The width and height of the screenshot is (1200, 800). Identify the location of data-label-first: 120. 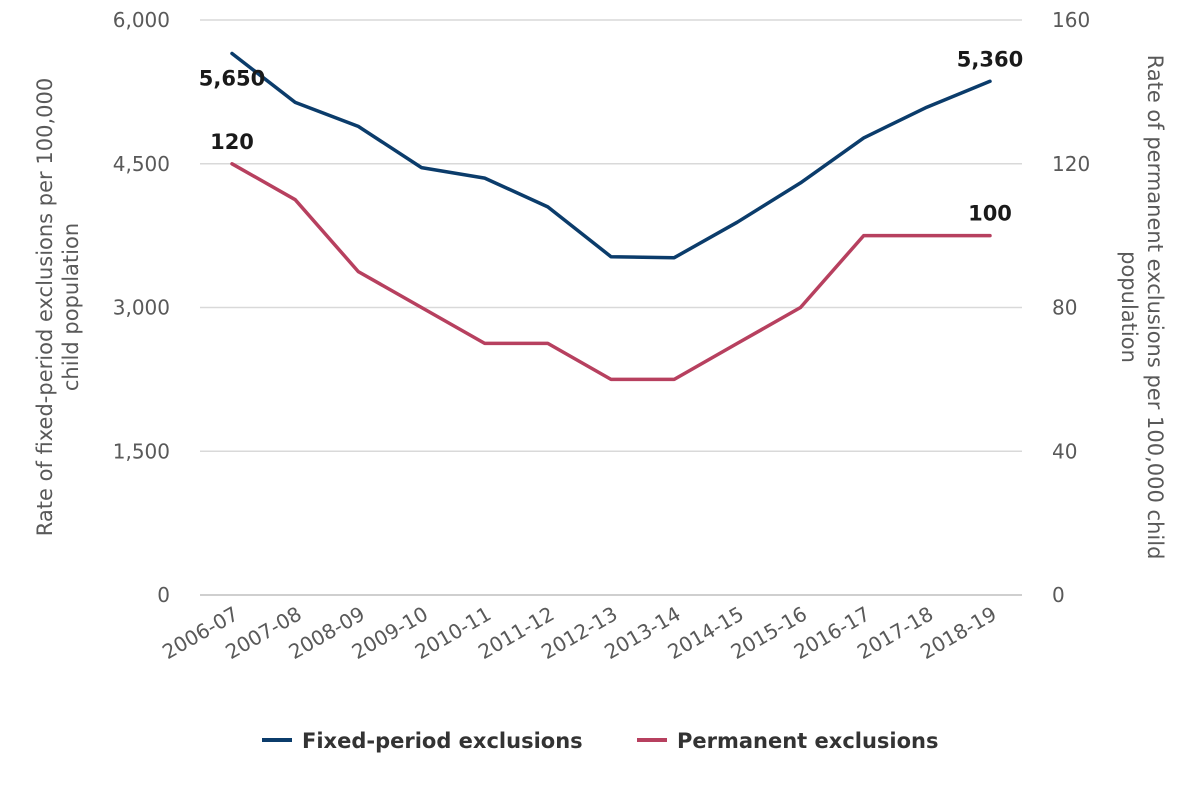
(232, 142).